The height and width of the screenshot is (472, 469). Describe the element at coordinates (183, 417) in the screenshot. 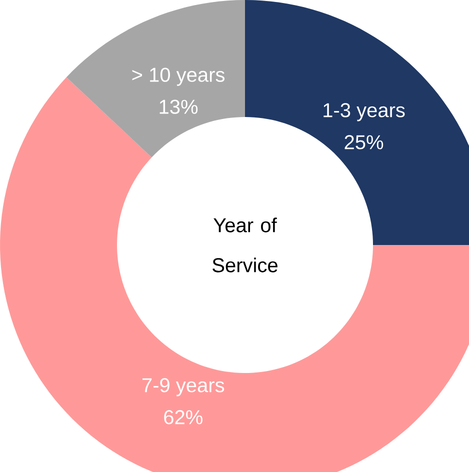

I see `data-label: 62%` at that location.